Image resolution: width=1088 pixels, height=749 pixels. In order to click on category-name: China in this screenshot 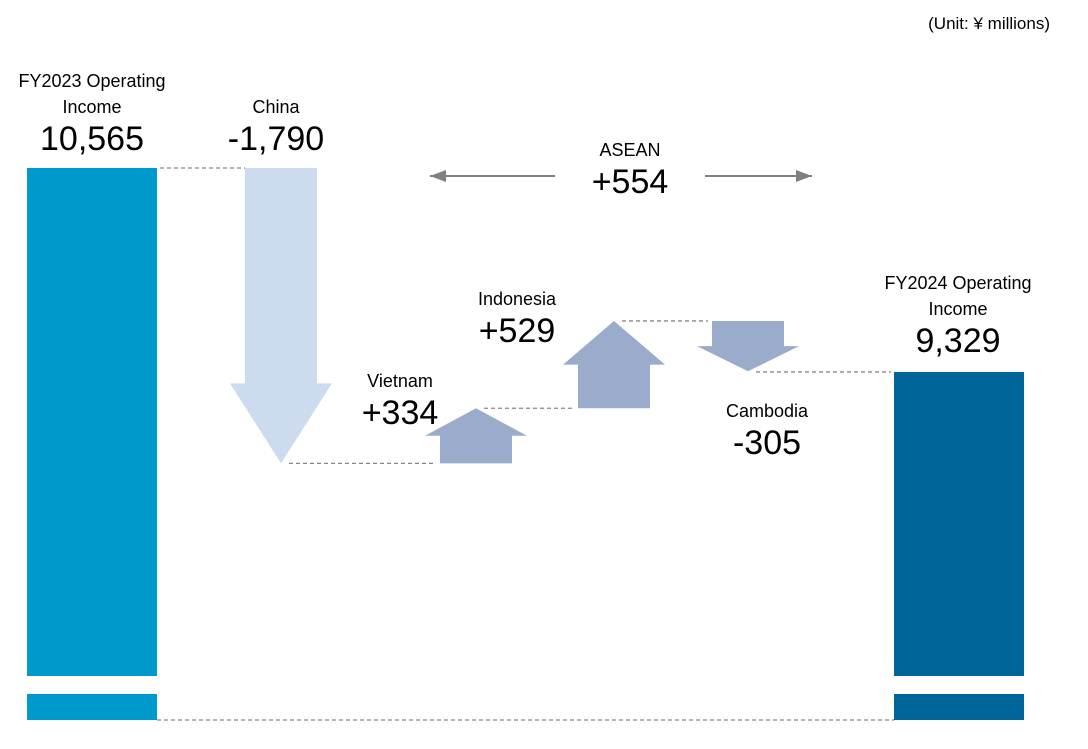, I will do `click(276, 107)`.